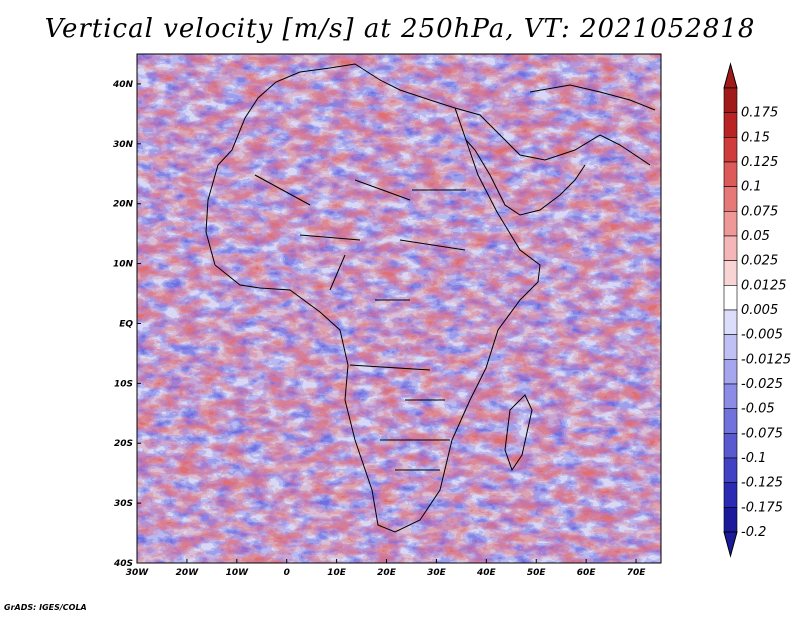 The height and width of the screenshot is (618, 800). I want to click on colorbar-label: -0.1, so click(753, 458).